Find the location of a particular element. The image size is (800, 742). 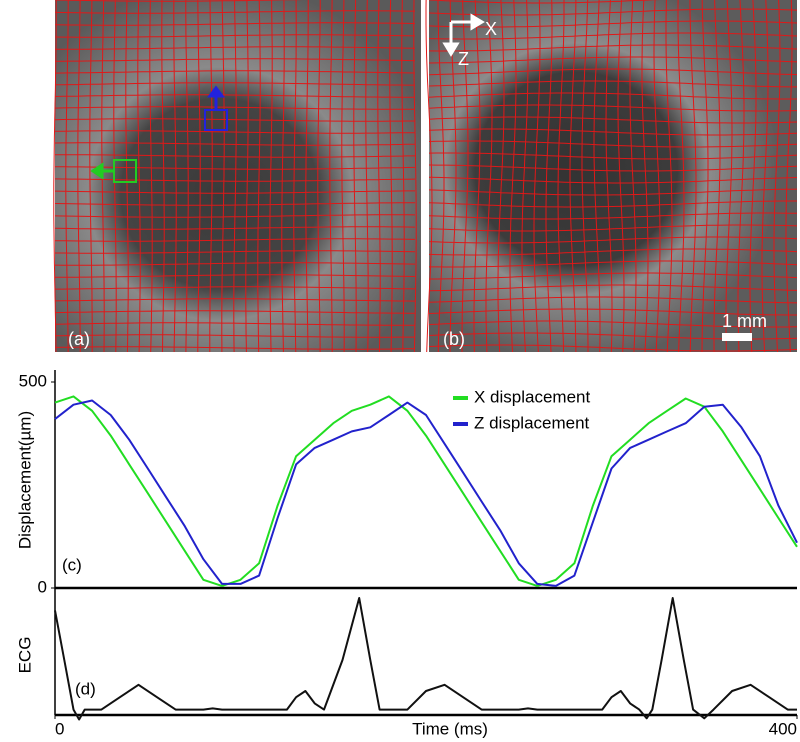

x-axis-label: Time (ms) is located at coordinates (450, 728).